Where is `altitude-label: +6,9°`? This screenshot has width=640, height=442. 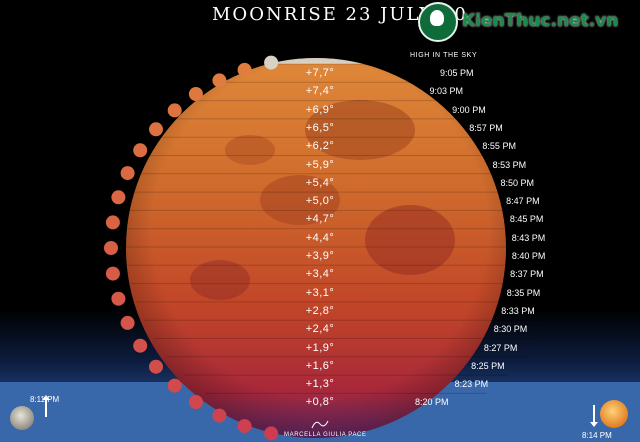 altitude-label: +6,9° is located at coordinates (320, 109).